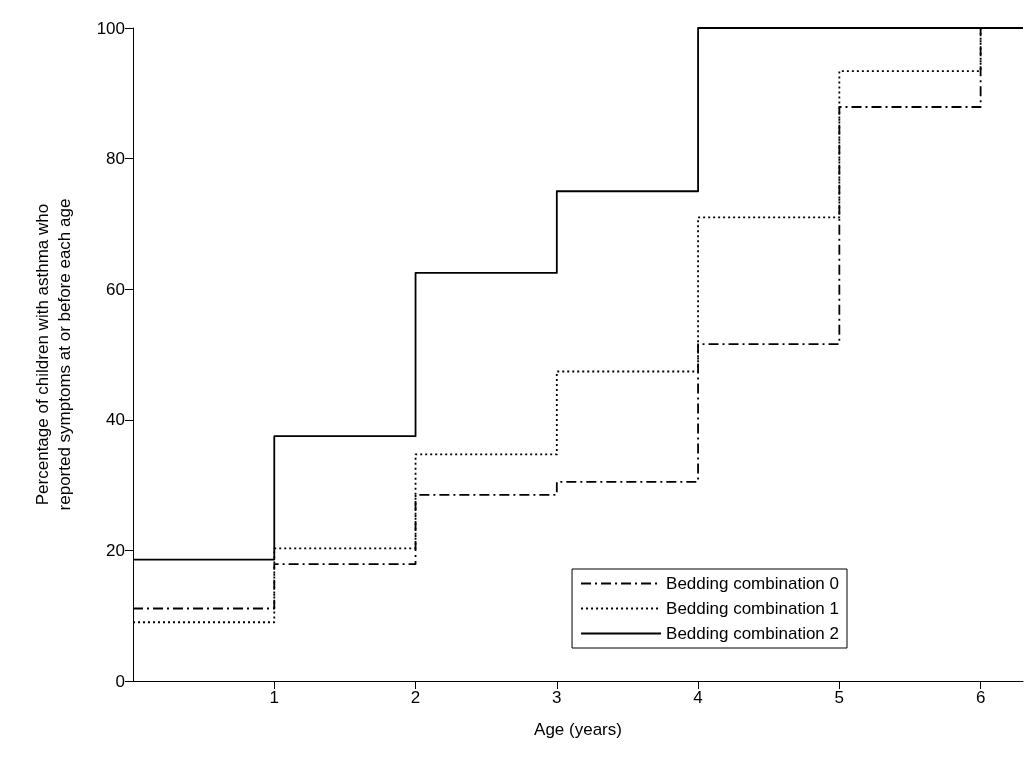 Image resolution: width=1033 pixels, height=774 pixels. Describe the element at coordinates (115, 420) in the screenshot. I see `y-tick-label: 40` at that location.